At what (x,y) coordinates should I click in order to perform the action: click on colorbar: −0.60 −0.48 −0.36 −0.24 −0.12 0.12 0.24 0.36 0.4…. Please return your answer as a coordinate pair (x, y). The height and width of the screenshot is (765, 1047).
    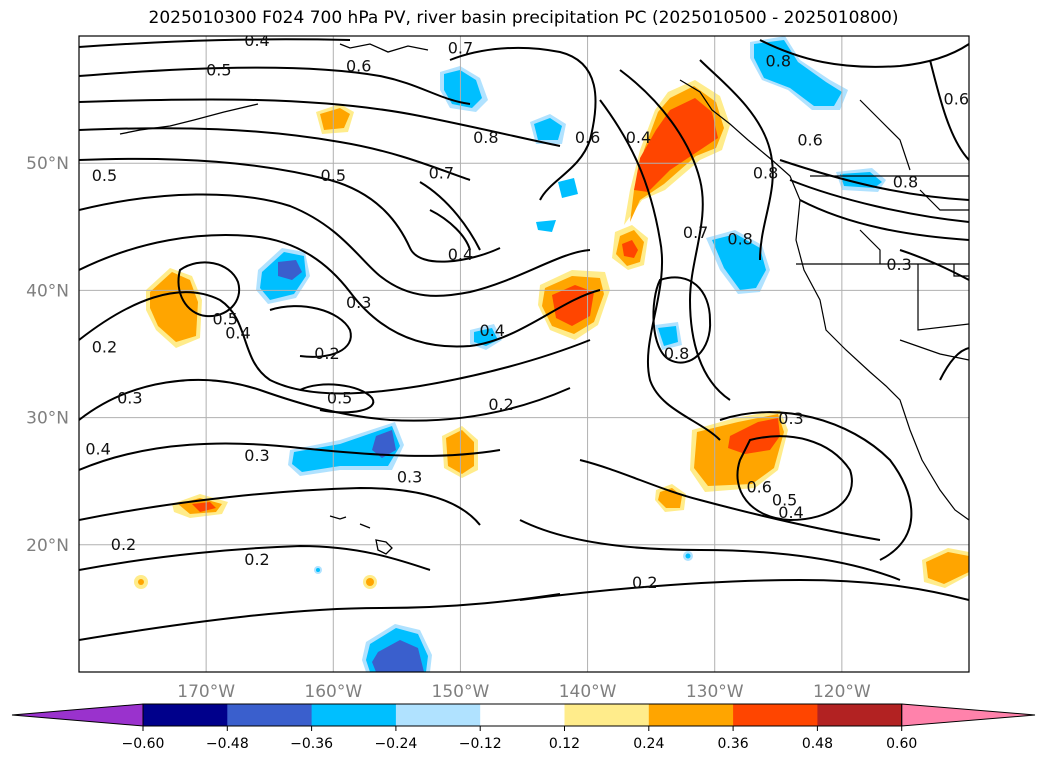
    Looking at the image, I should click on (523, 727).